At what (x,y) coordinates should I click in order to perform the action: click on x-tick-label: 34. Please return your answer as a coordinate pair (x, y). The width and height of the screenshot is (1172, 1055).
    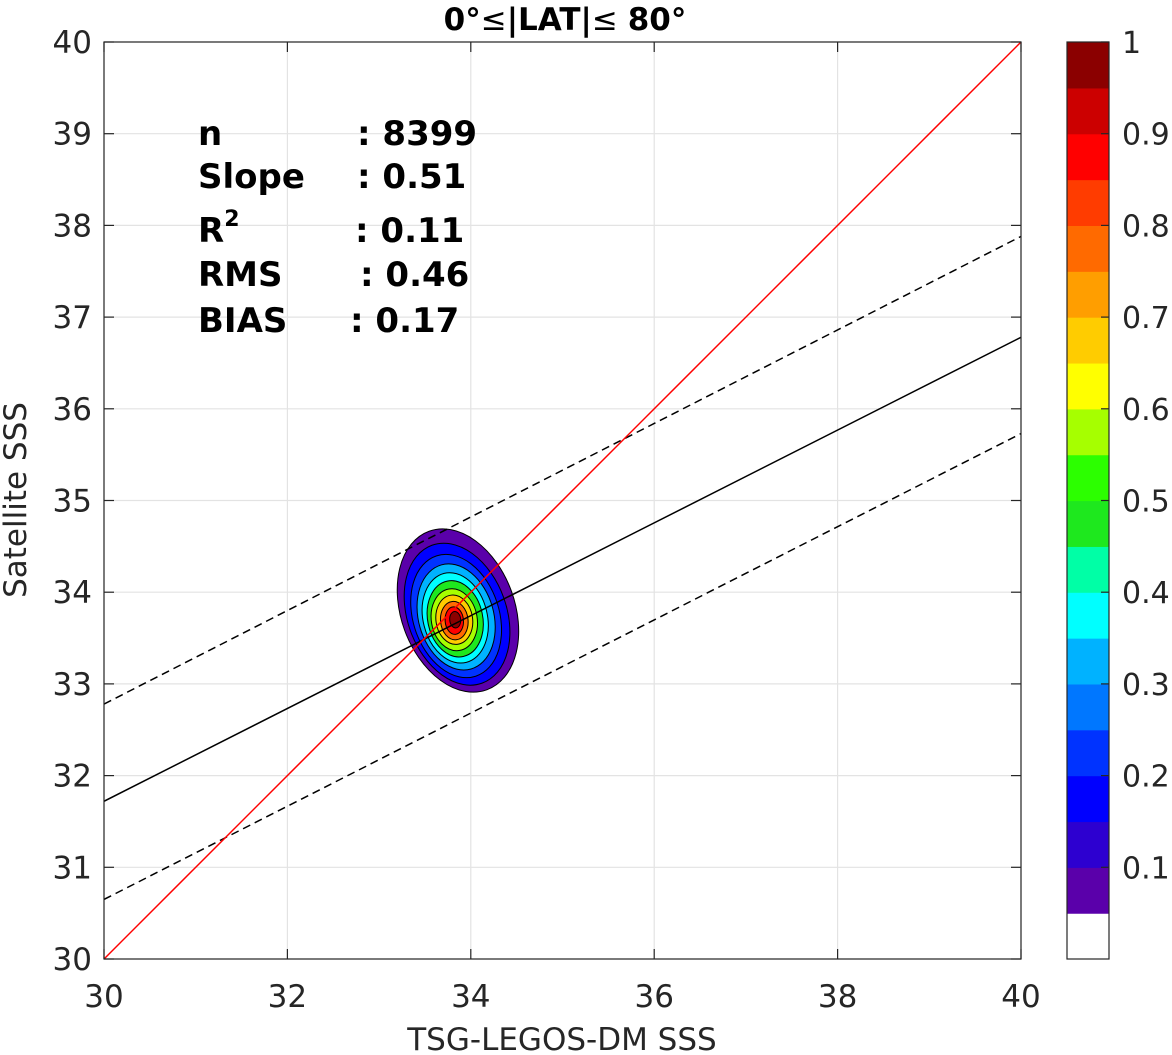
    Looking at the image, I should click on (470, 997).